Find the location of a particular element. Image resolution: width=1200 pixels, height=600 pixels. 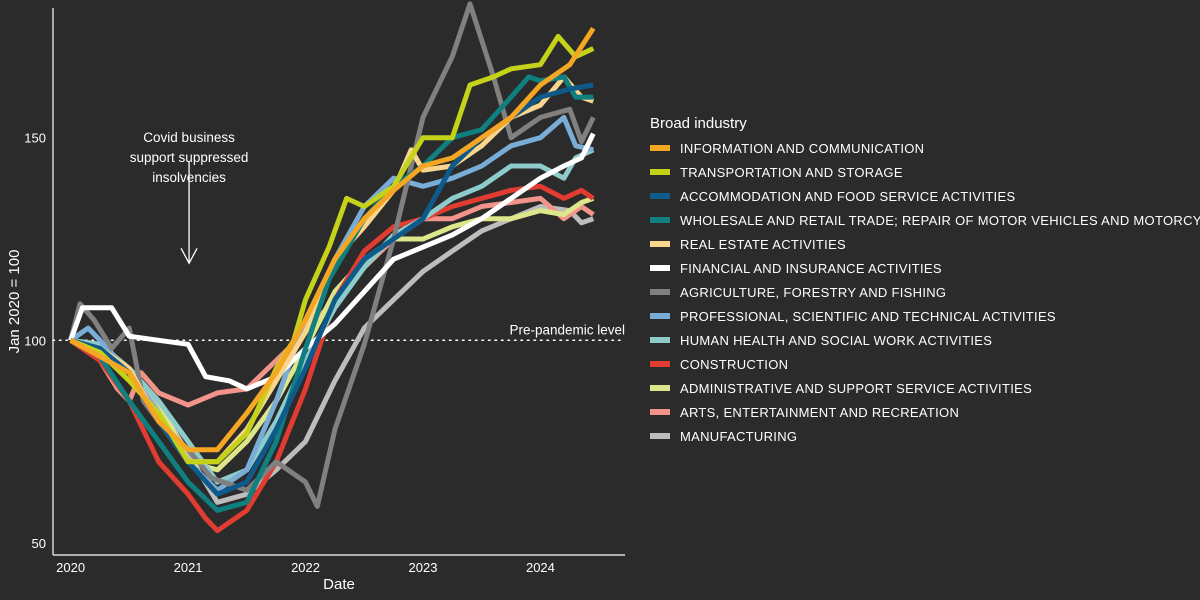

annotation-arrow-head is located at coordinates (189, 256).